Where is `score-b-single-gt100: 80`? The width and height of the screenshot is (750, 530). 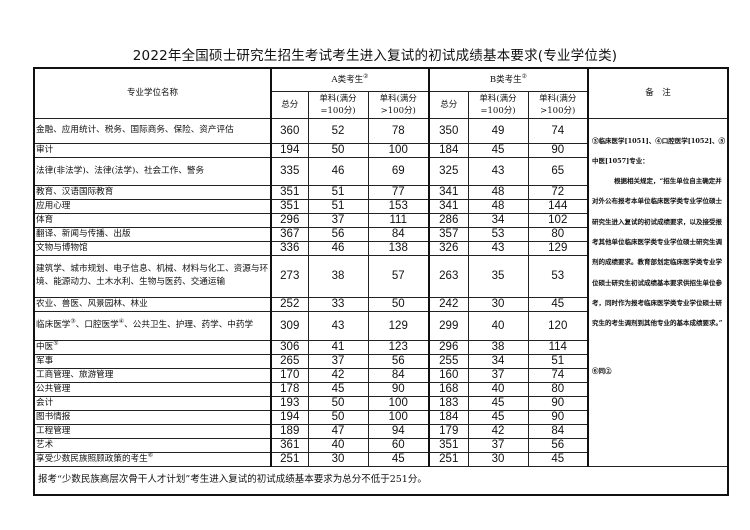 score-b-single-gt100: 80 is located at coordinates (558, 389).